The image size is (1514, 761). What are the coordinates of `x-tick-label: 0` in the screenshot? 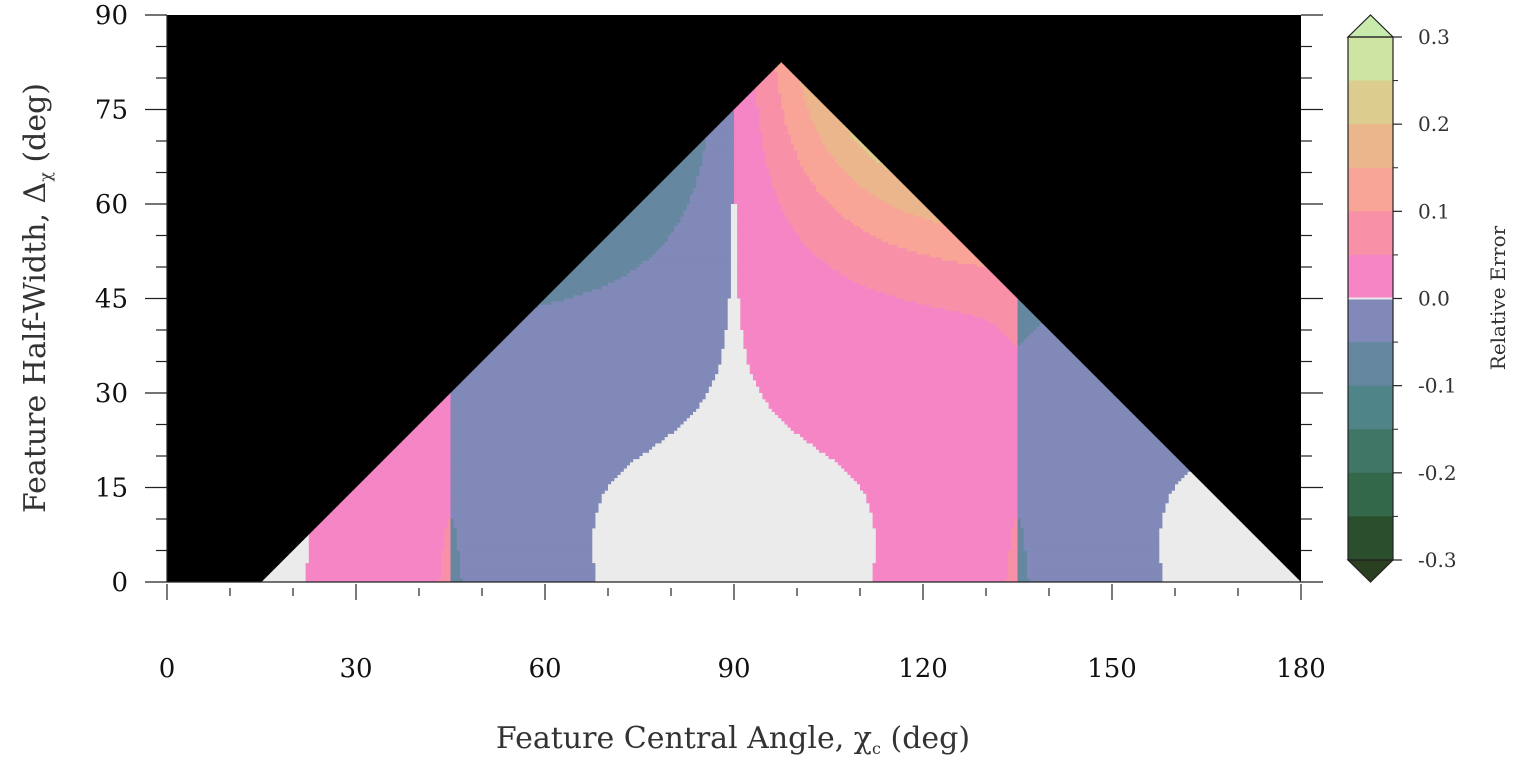 It's located at (167, 669).